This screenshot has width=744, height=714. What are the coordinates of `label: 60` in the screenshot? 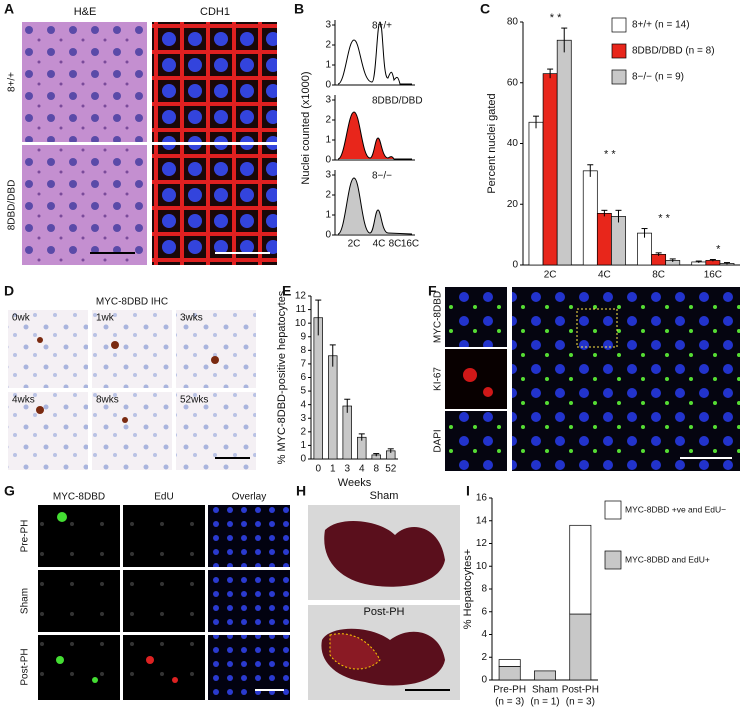 It's located at (513, 82).